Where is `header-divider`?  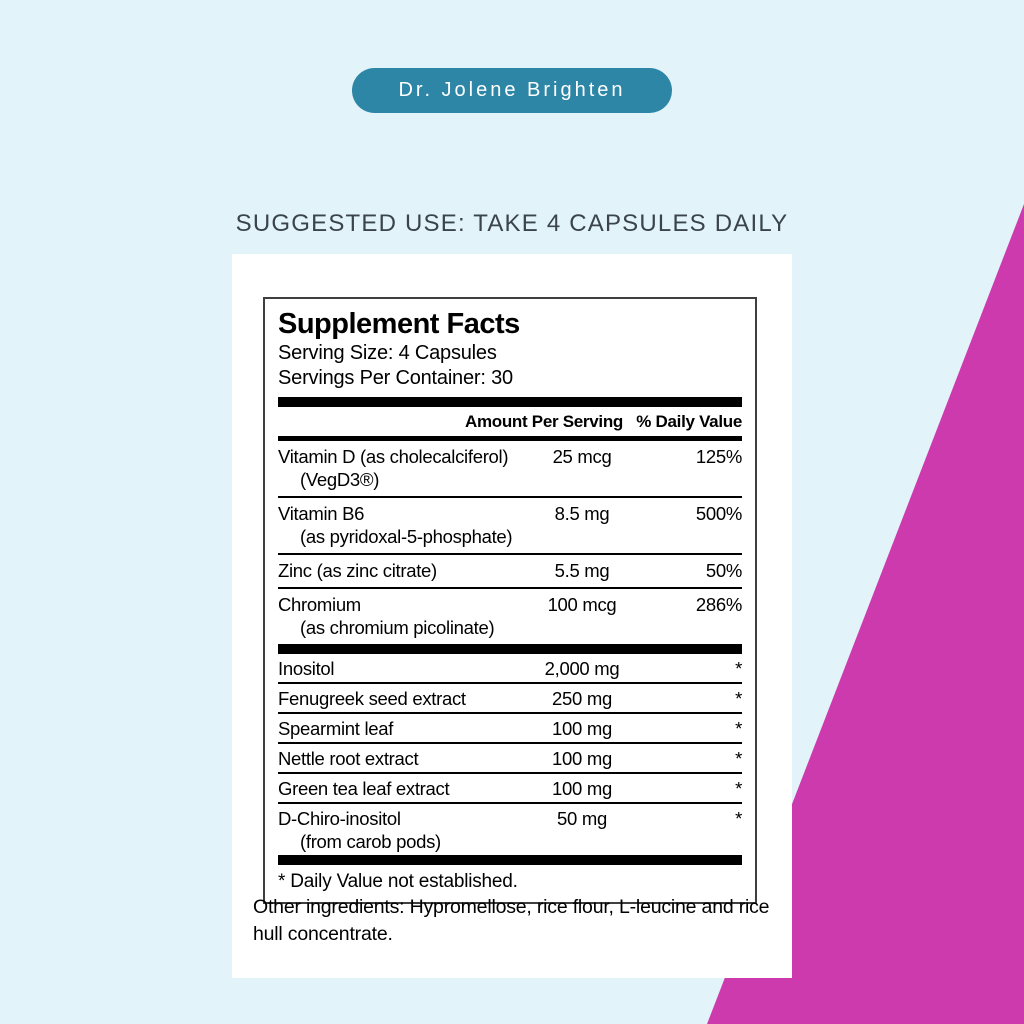 header-divider is located at coordinates (510, 438).